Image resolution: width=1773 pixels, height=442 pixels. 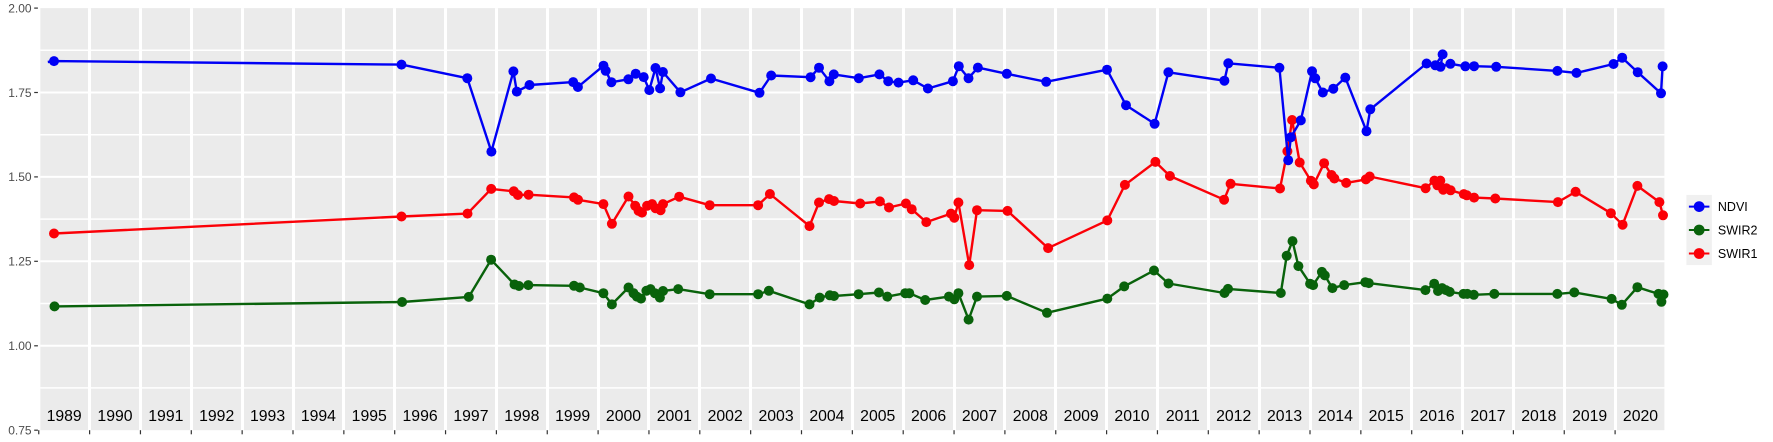 I want to click on svg-text: 2016, so click(x=1437, y=416).